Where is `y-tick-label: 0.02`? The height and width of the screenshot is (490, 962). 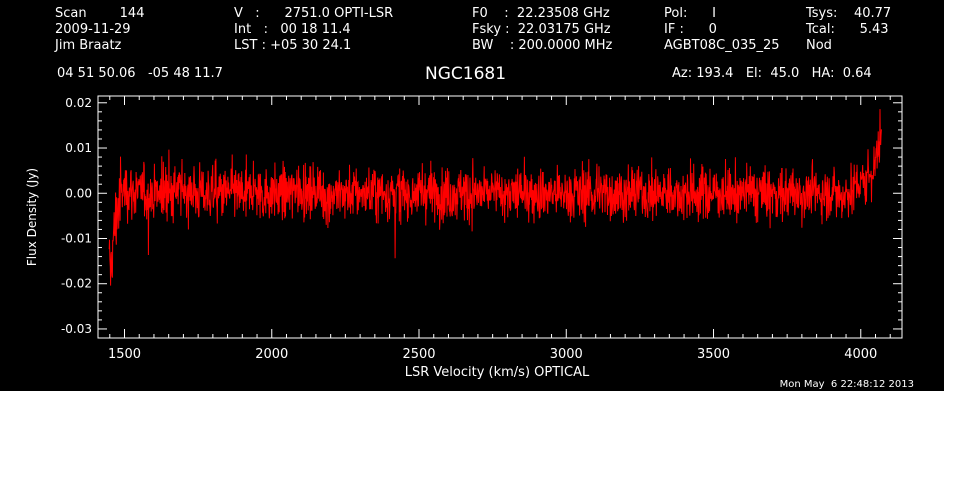
y-tick-label: 0.02 is located at coordinates (78, 103).